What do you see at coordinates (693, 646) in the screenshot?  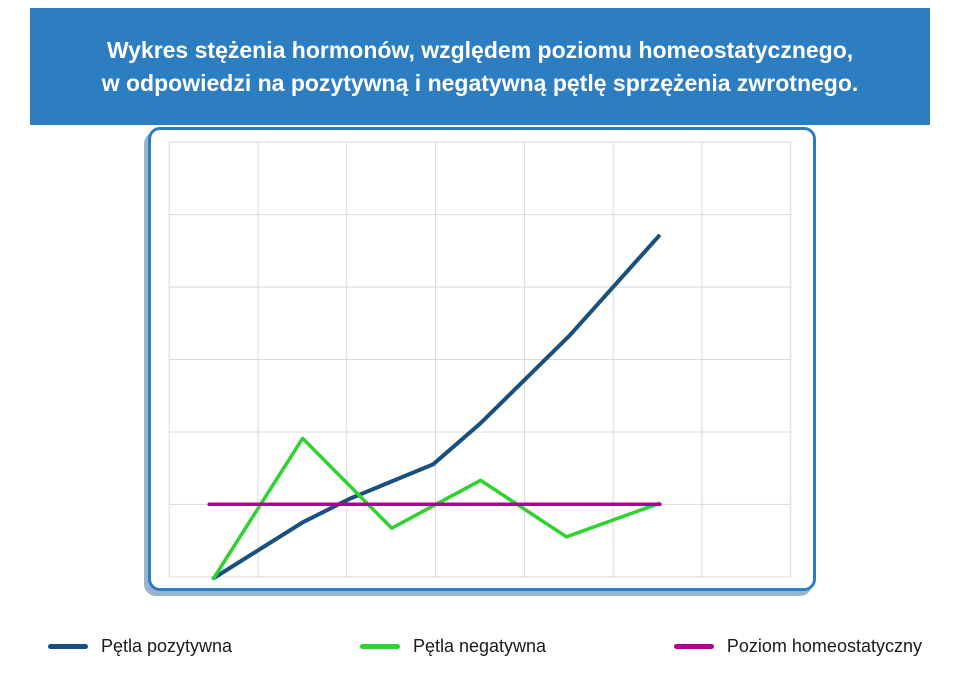 I see `legend-swatch-homeostatic-level` at bounding box center [693, 646].